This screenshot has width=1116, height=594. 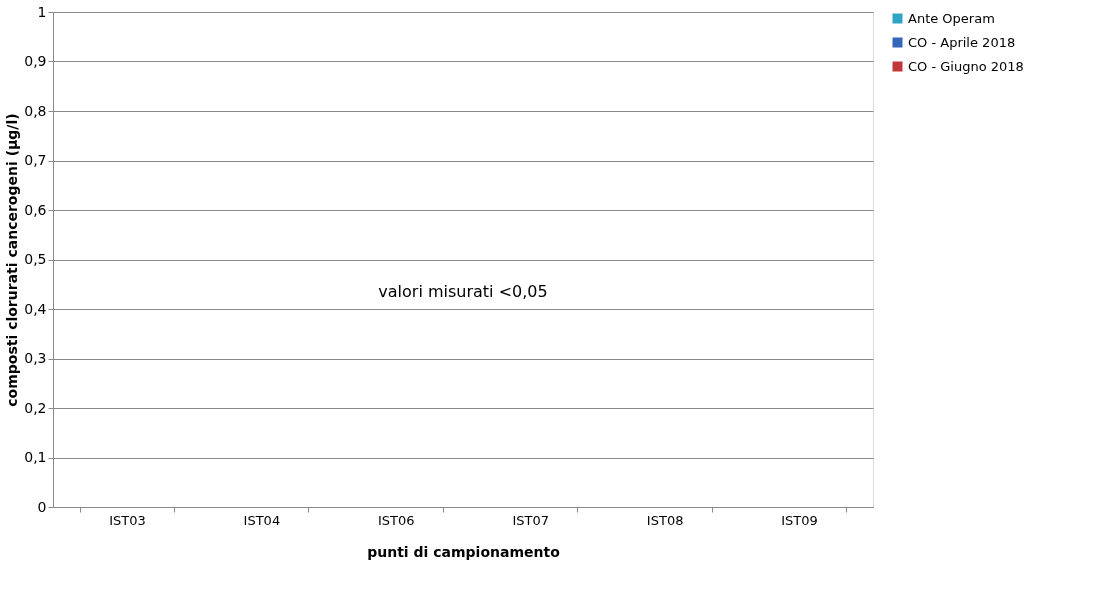 What do you see at coordinates (12, 260) in the screenshot?
I see `y-axis-title: composti clorurati cancerogeni (µg/l)` at bounding box center [12, 260].